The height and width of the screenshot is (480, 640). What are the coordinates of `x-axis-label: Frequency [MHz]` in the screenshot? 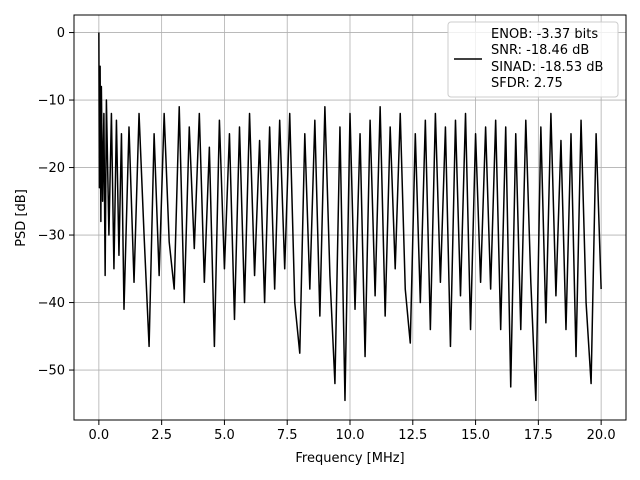 It's located at (349, 458).